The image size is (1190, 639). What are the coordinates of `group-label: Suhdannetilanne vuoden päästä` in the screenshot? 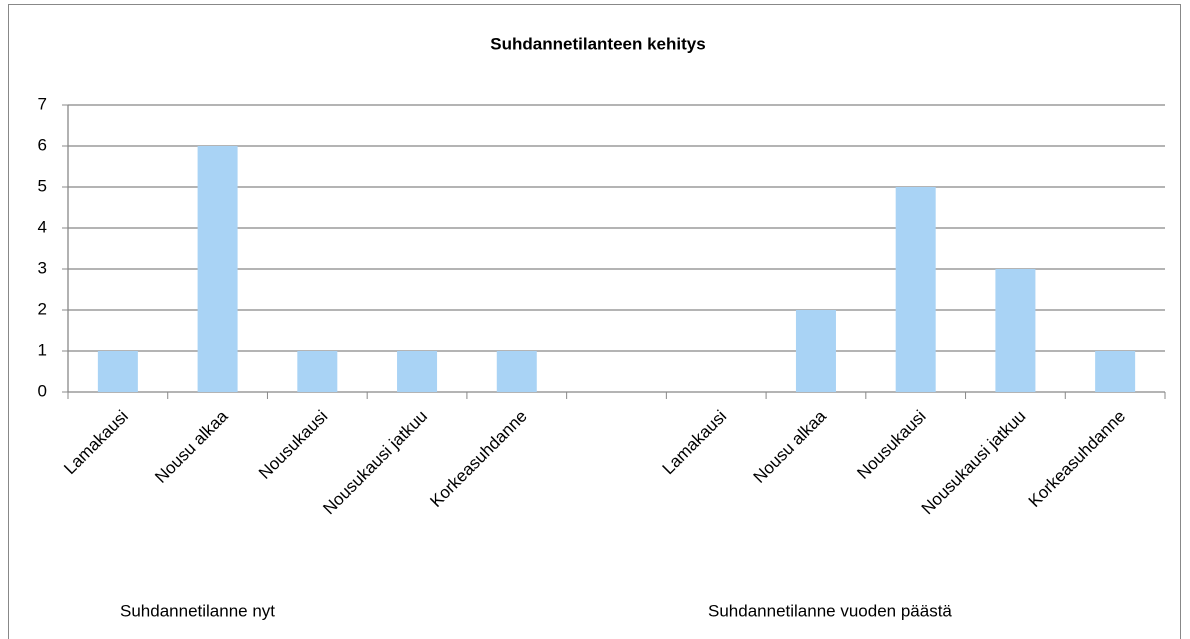 It's located at (830, 610).